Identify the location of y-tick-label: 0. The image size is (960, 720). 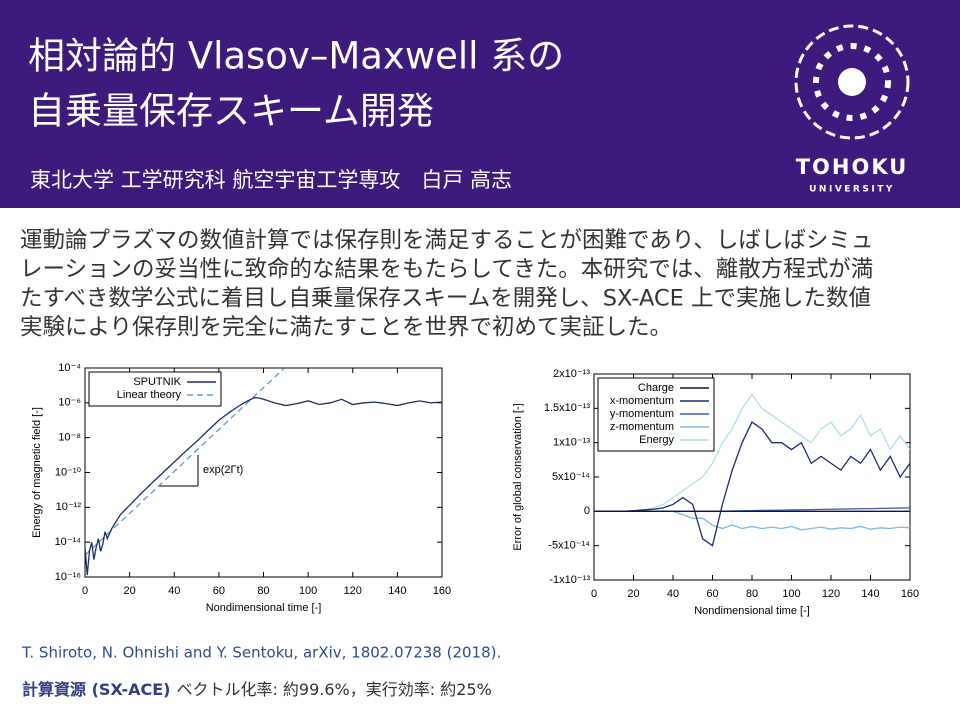
(587, 511).